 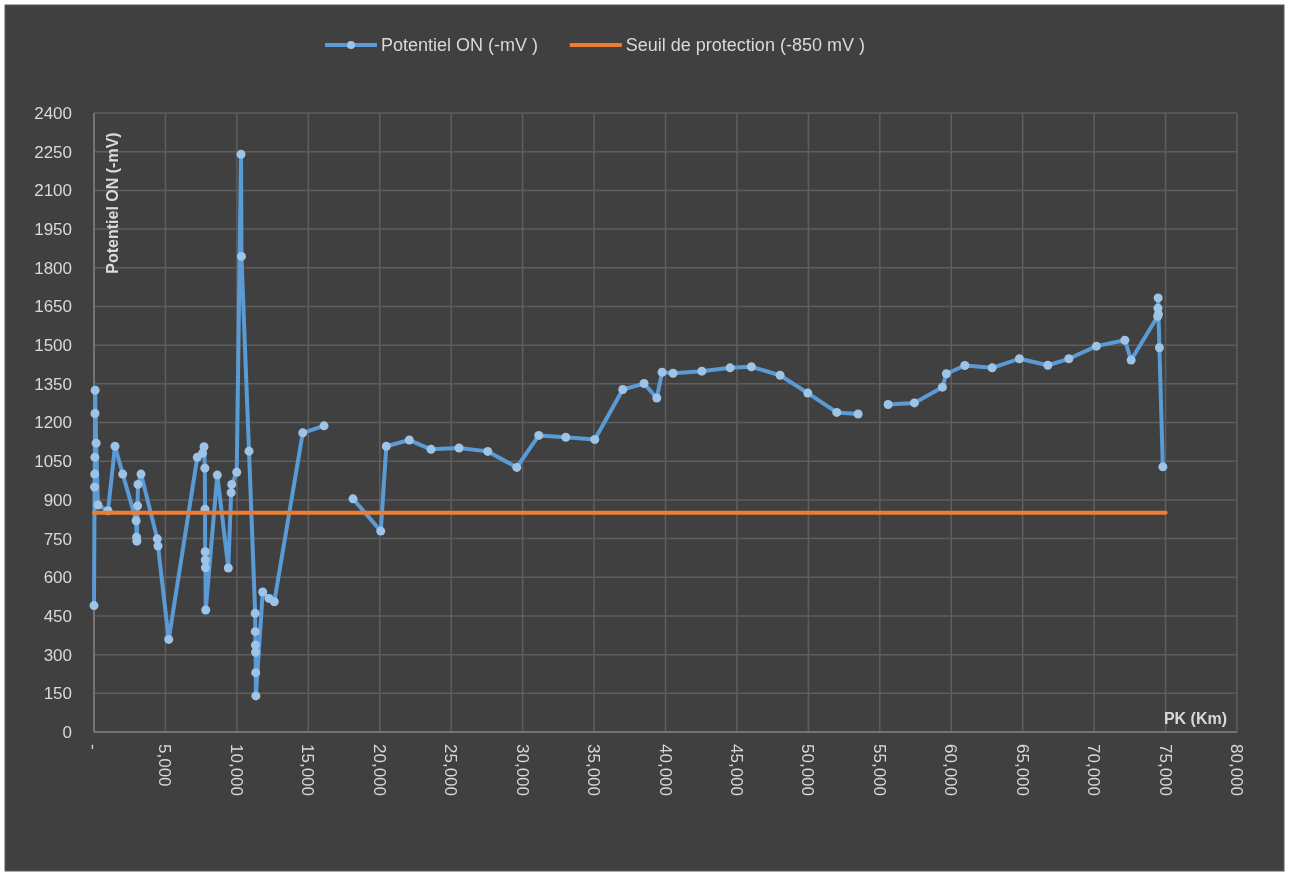 I want to click on y-tick-label: 750, so click(x=57, y=539).